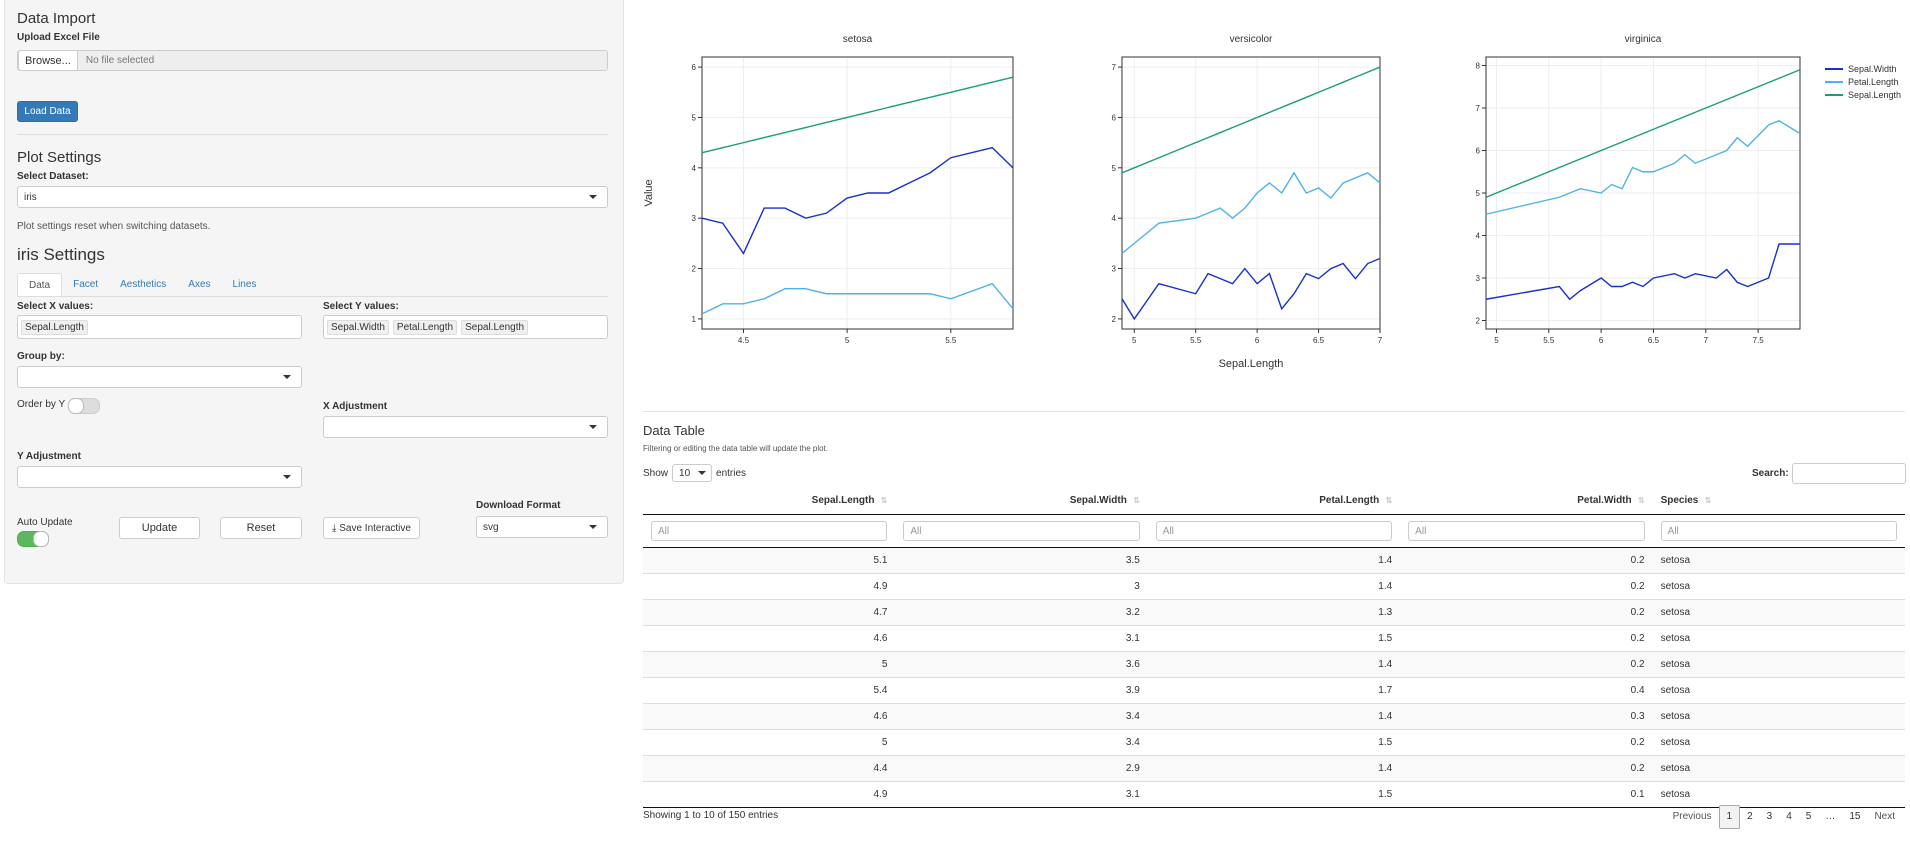 The height and width of the screenshot is (855, 1910). Describe the element at coordinates (1274, 560) in the screenshot. I see `table-row: 5.1 3.5 1.4 0.2 setosa` at that location.